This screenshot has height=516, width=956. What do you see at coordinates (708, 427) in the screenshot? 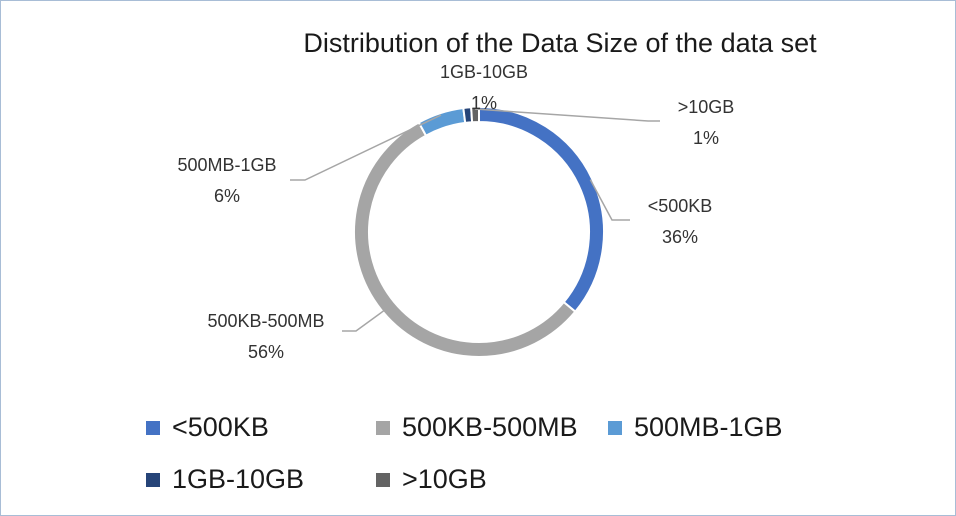
I see `legend-label: 500MB-1GB` at bounding box center [708, 427].